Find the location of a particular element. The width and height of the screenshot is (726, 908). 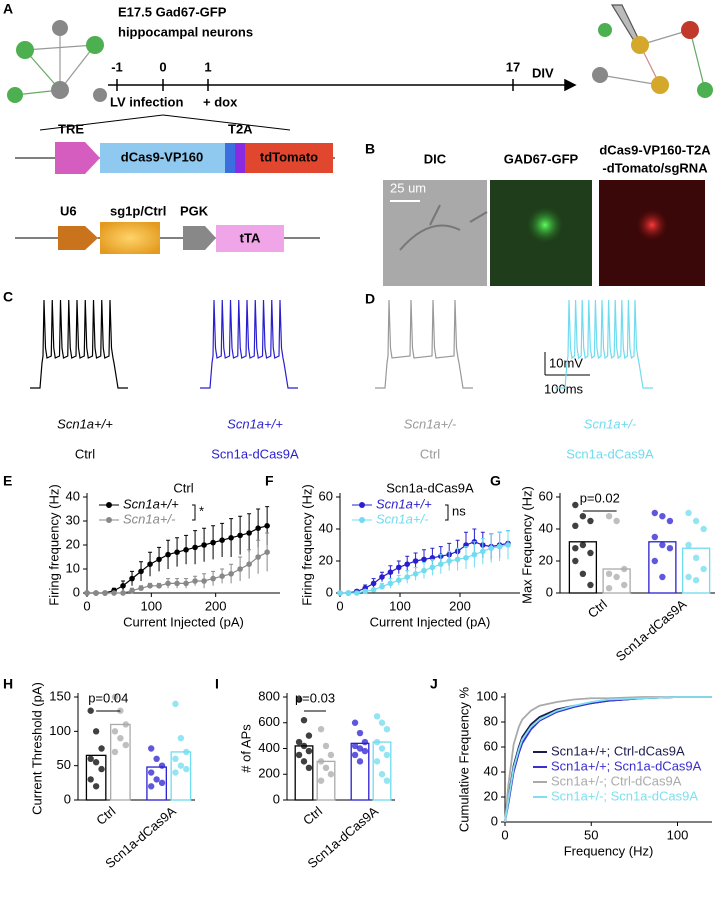

micrographs is located at coordinates (544, 233).